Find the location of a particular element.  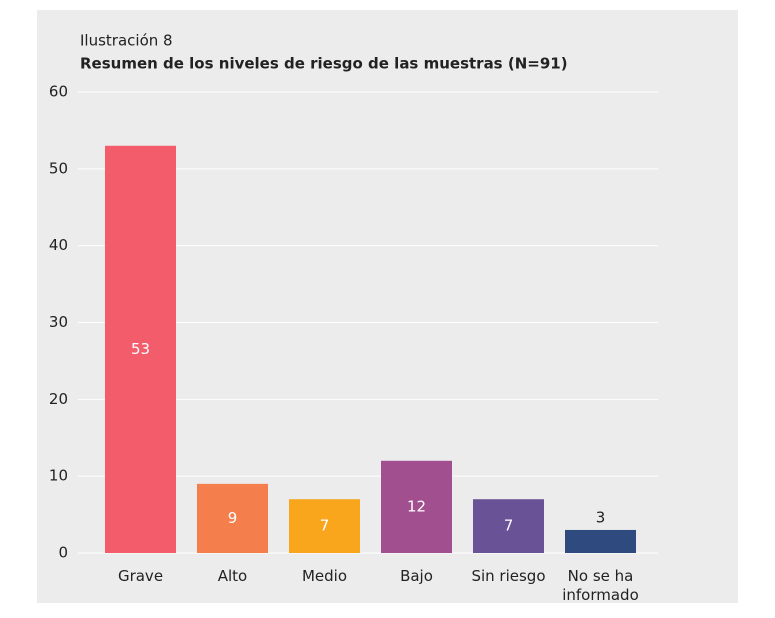

data-label: 12 is located at coordinates (416, 506).